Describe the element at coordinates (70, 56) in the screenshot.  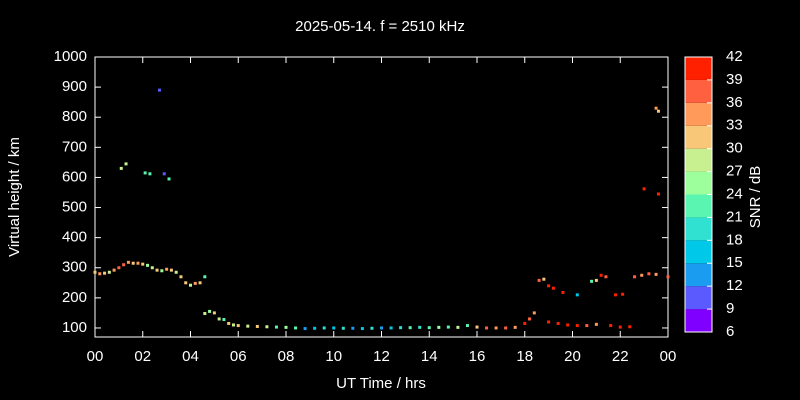
I see `y-tick-label: 1000` at that location.